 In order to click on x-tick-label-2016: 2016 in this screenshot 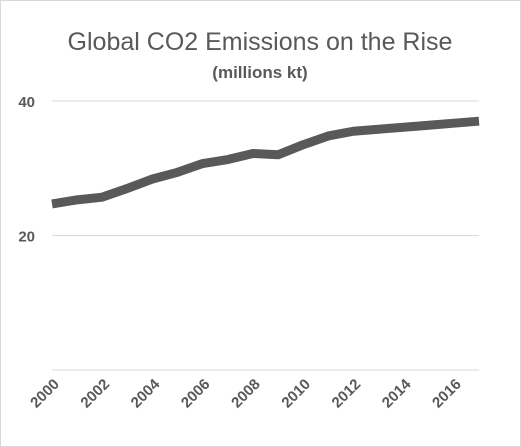, I will do `click(447, 394)`.